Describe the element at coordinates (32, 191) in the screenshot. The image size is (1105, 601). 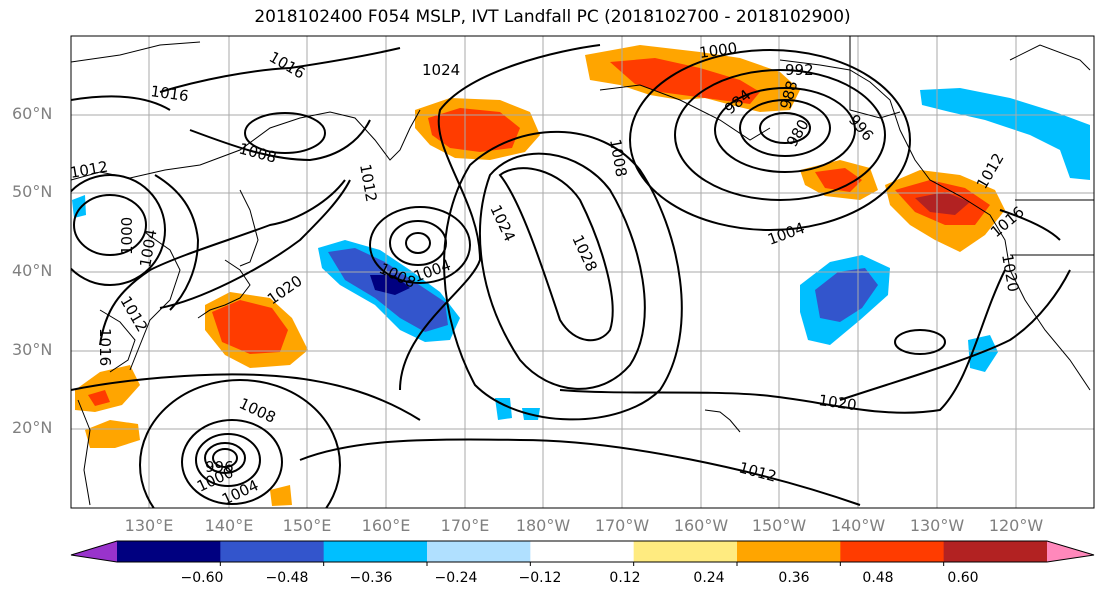
I see `lat-label: 50°N` at that location.